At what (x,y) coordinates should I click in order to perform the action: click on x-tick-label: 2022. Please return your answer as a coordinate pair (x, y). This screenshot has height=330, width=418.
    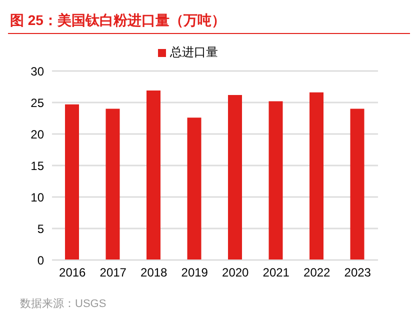
    Looking at the image, I should click on (317, 273).